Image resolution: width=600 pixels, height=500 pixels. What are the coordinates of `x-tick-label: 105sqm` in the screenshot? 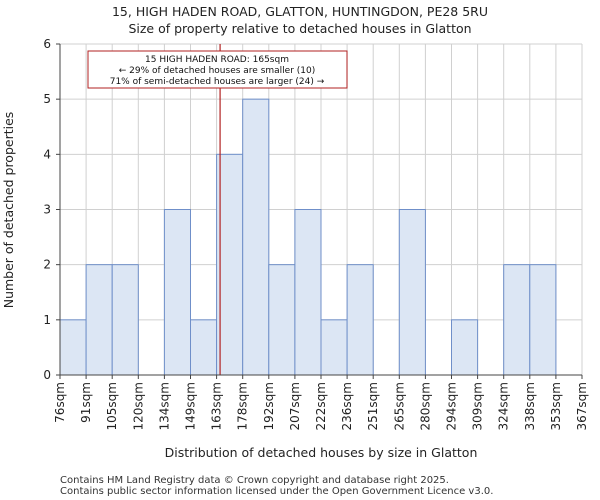 It's located at (112, 406).